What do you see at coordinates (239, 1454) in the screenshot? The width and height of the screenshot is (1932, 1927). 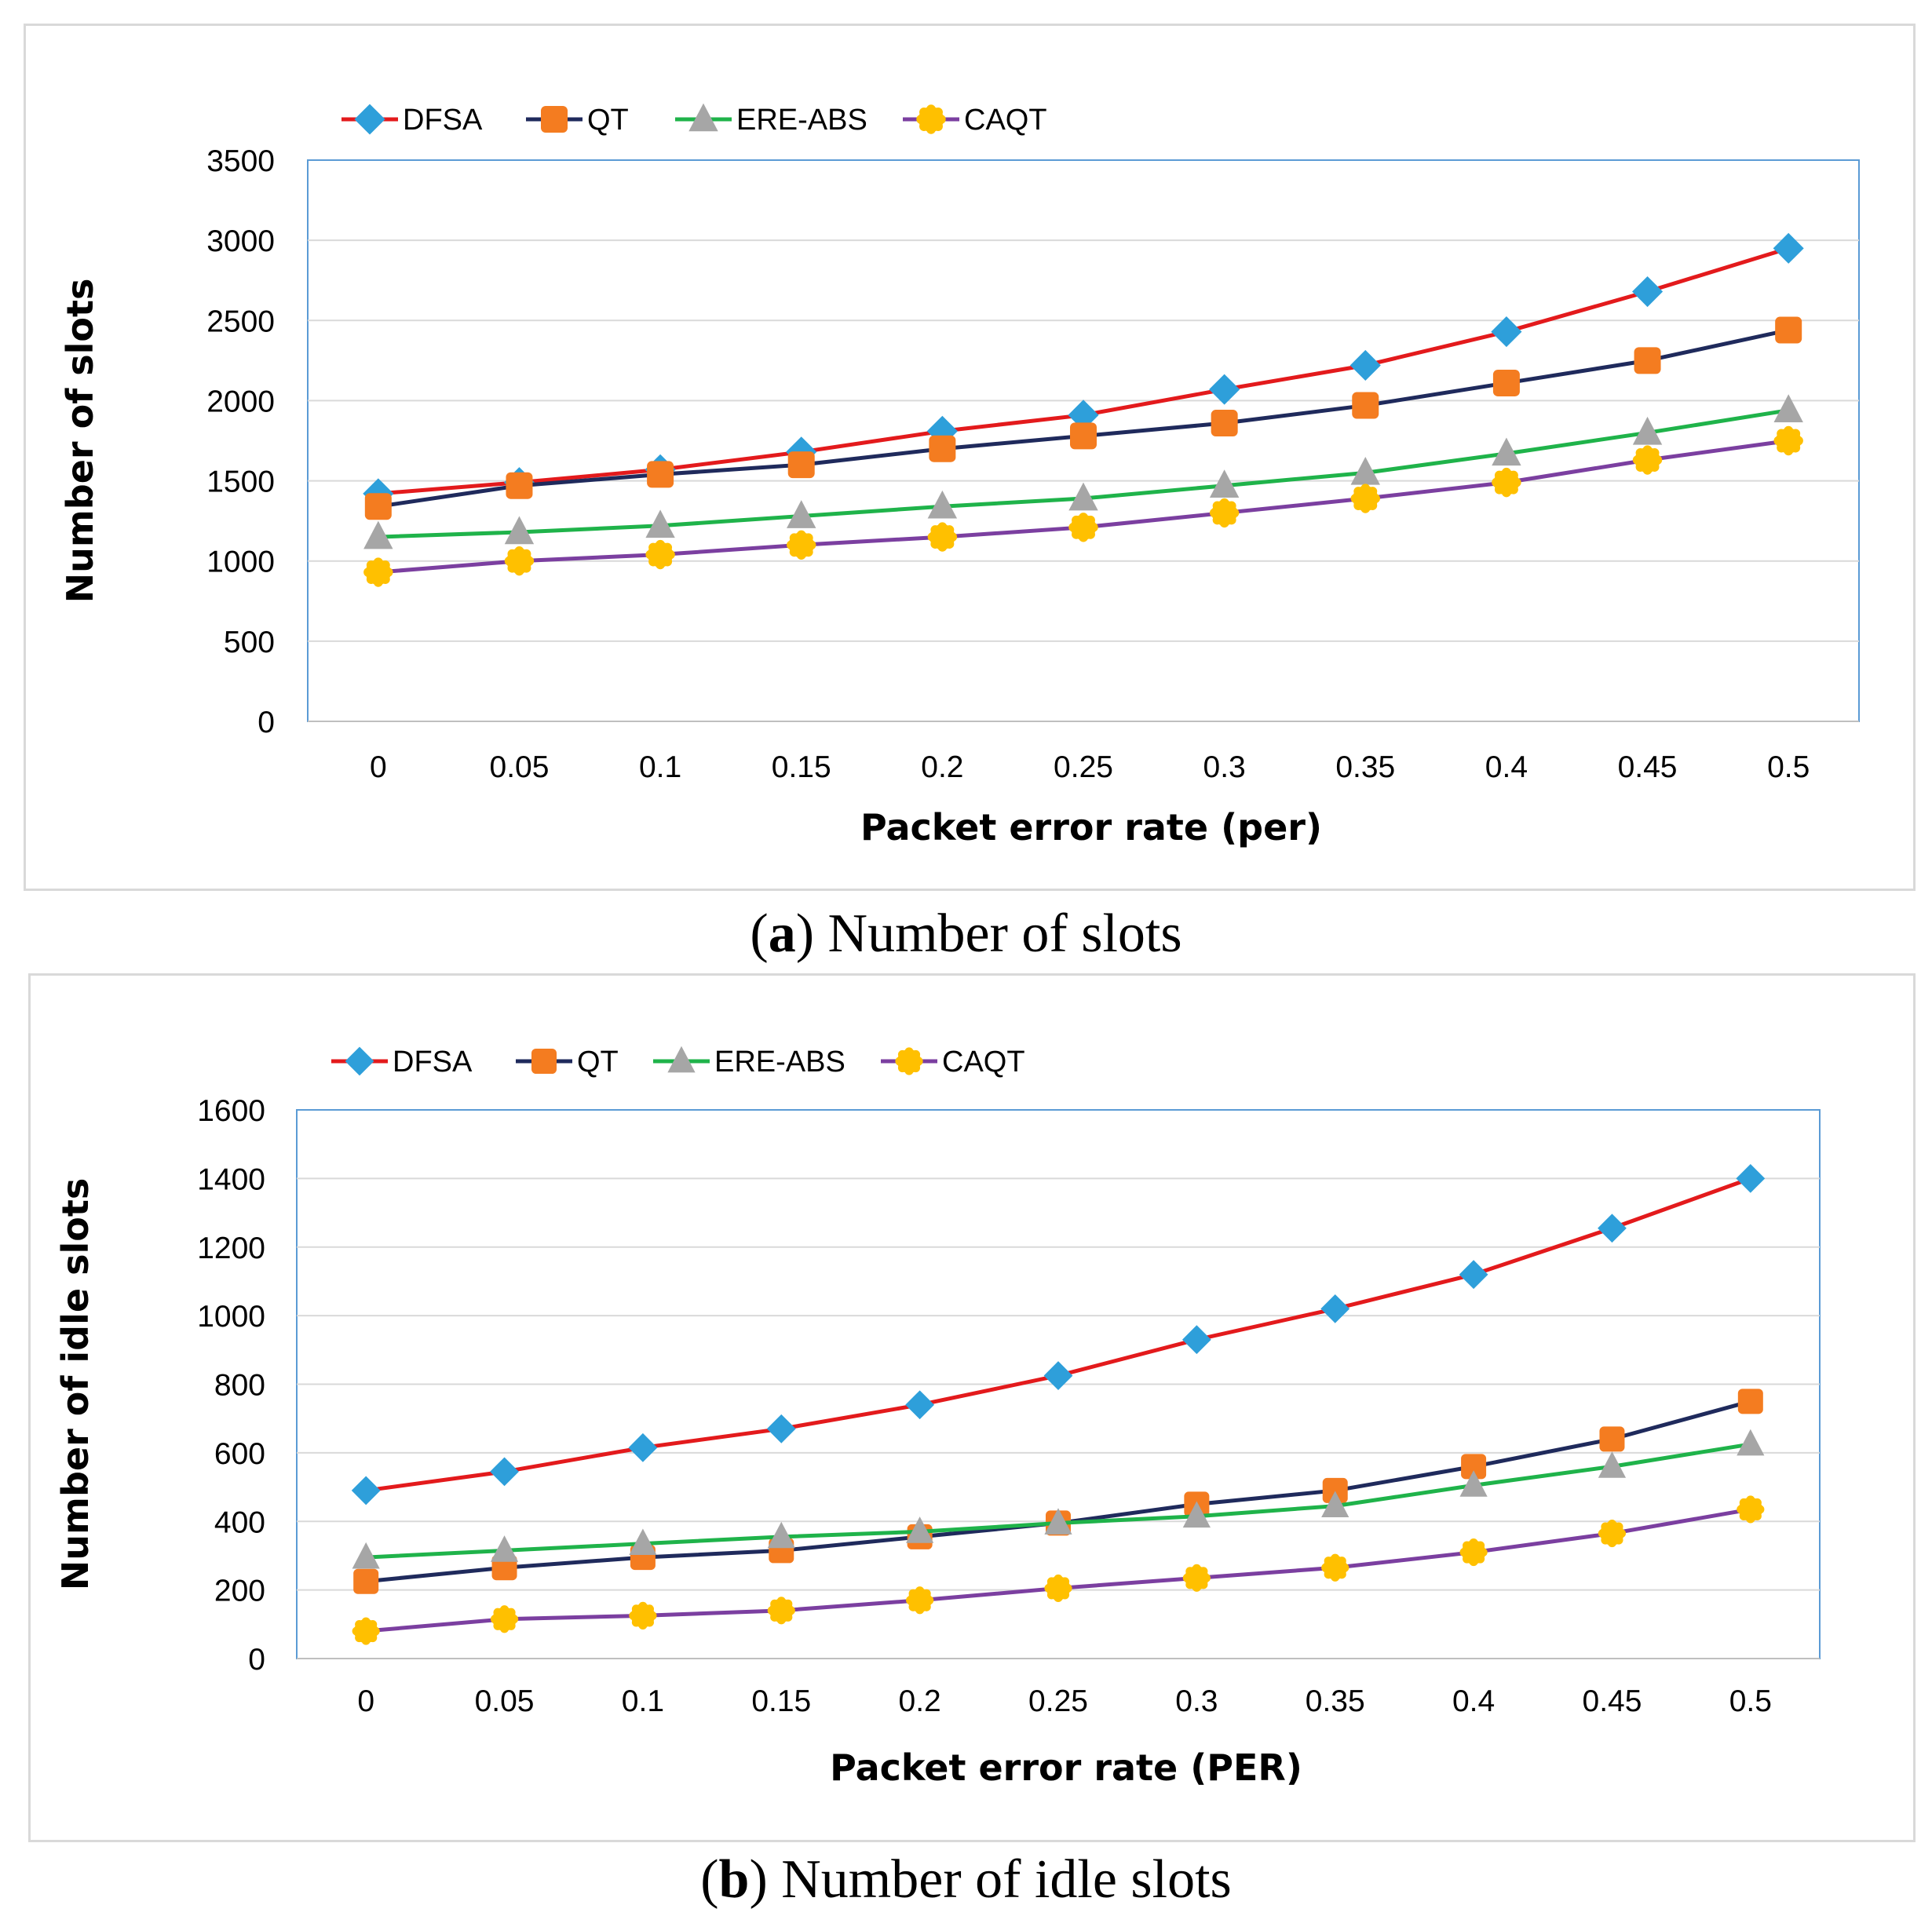 I see `chart-b-y-tick-label: 600` at bounding box center [239, 1454].